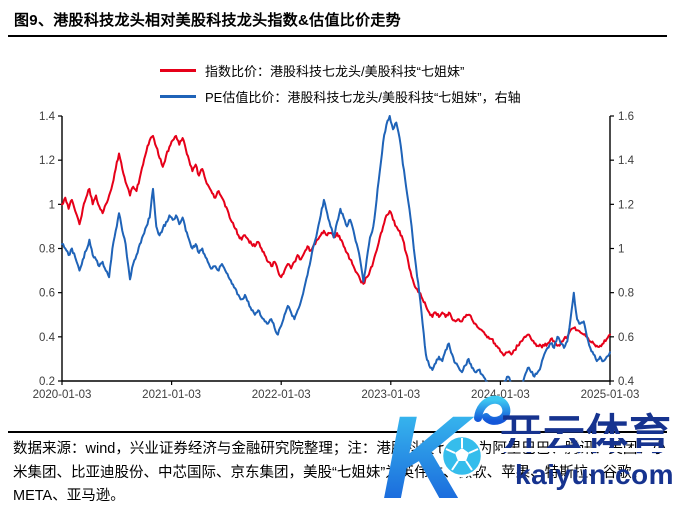 This screenshot has height=508, width=675. I want to click on figure-title: 图9、港股科技龙头相对美股科技龙头指数&估值比价走势, so click(207, 20).